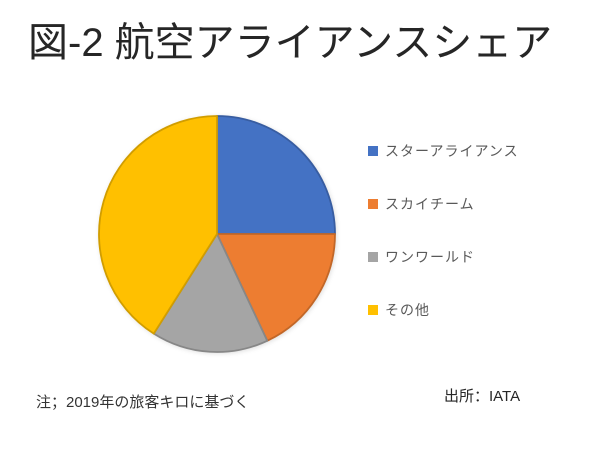 The width and height of the screenshot is (600, 450). What do you see at coordinates (290, 43) in the screenshot?
I see `chart-title: 図-2 航空アライアンスシェア` at bounding box center [290, 43].